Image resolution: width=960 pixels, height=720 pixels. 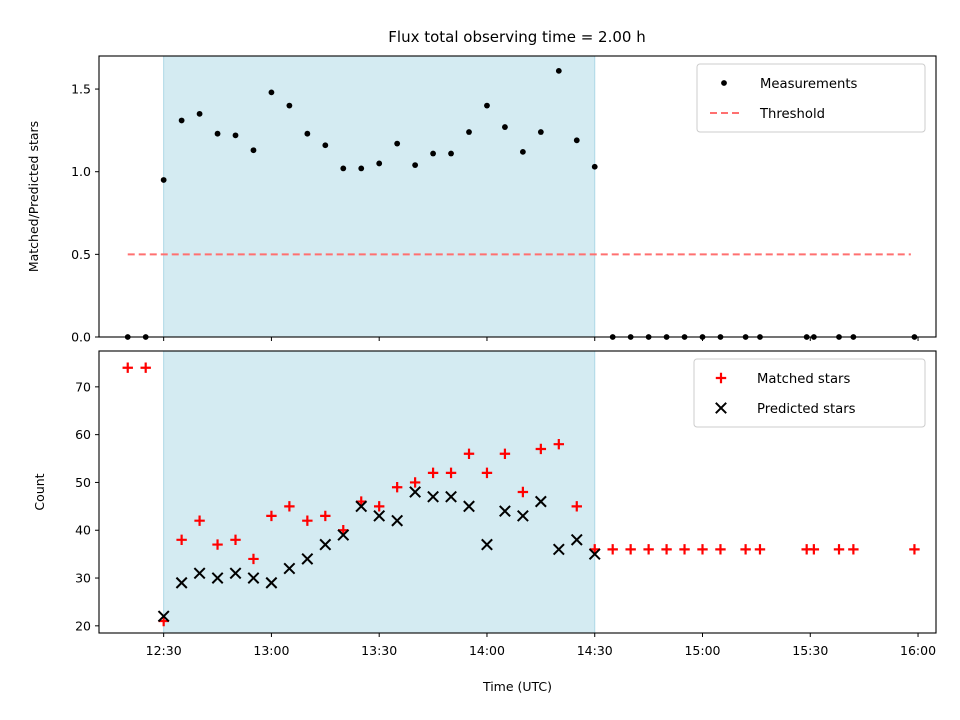 What do you see at coordinates (792, 114) in the screenshot?
I see `ratio-legend-label: Threshold` at bounding box center [792, 114].